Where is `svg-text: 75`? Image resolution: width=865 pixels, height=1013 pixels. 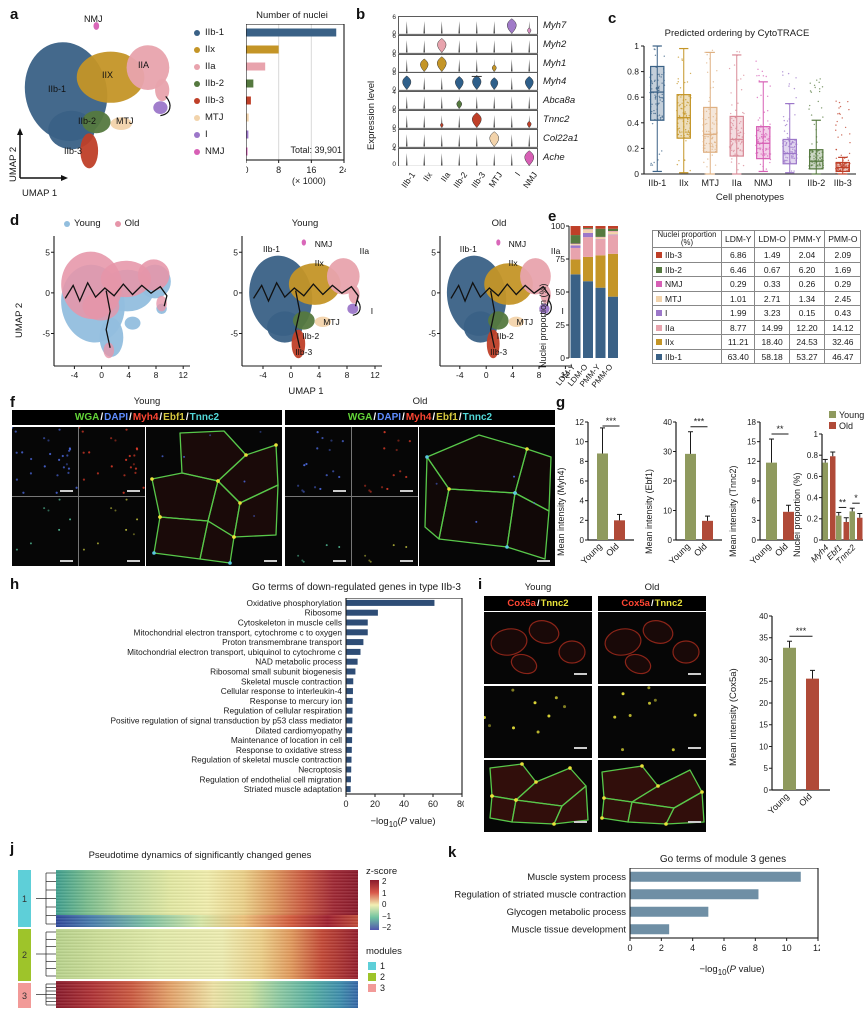 svg-text: 75 is located at coordinates (561, 259).